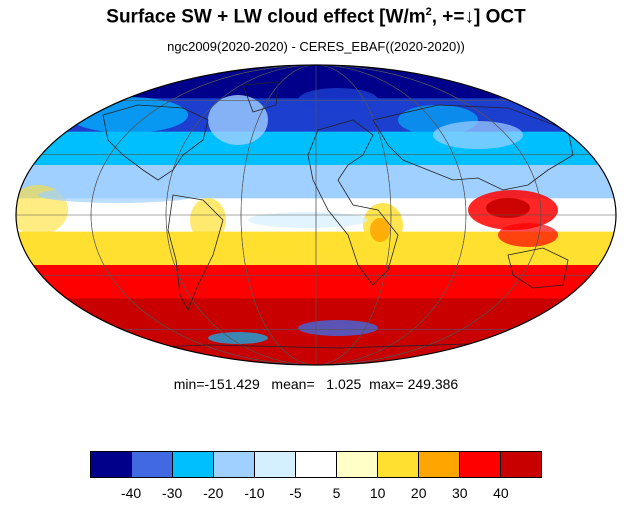 This screenshot has width=632, height=506. Describe the element at coordinates (266, 17) in the screenshot. I see `plot-title-text: Surface SW + LW cloud effect [W/m` at that location.